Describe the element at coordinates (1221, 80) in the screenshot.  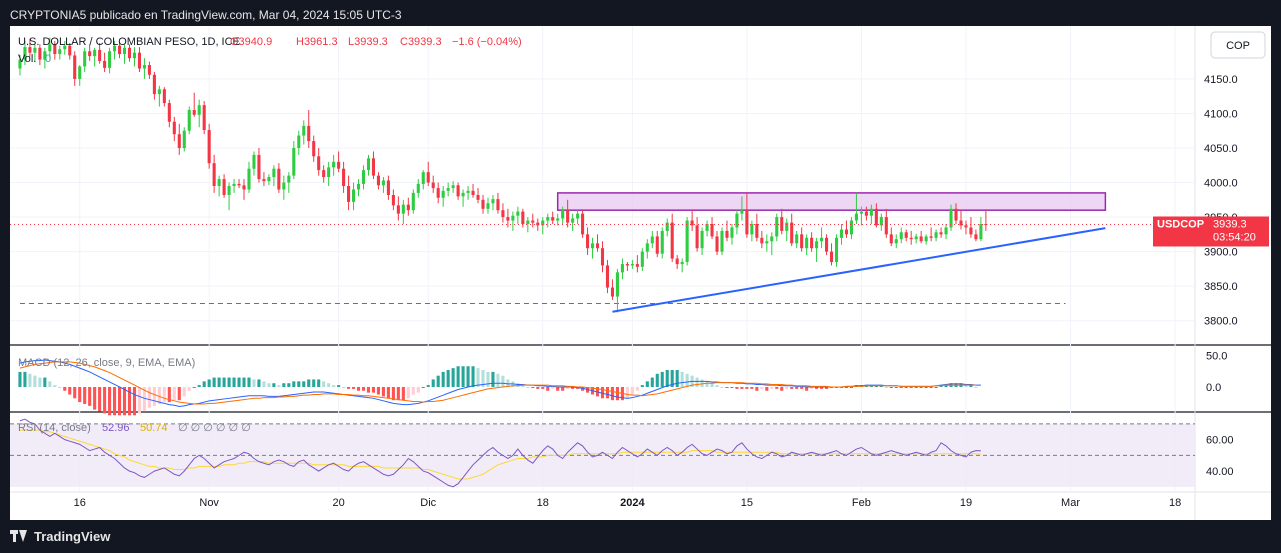
I see `price-axis-label: 4150.0` at that location.